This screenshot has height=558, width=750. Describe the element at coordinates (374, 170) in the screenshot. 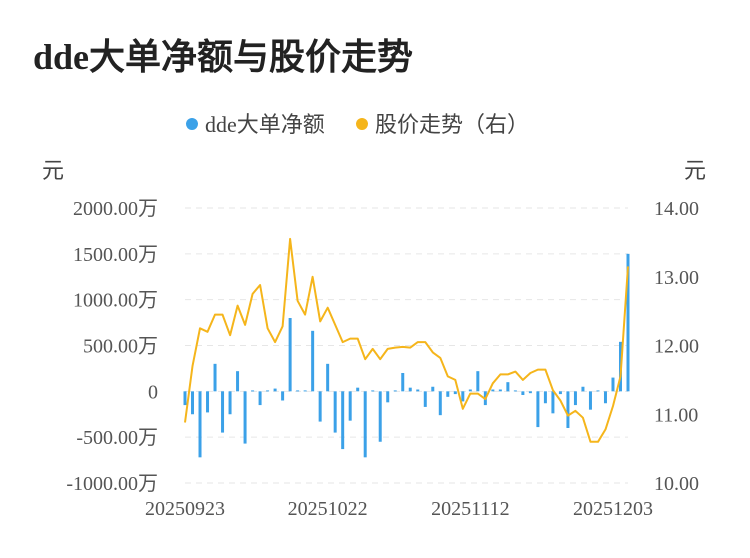

I see `axis-units: 元元` at that location.